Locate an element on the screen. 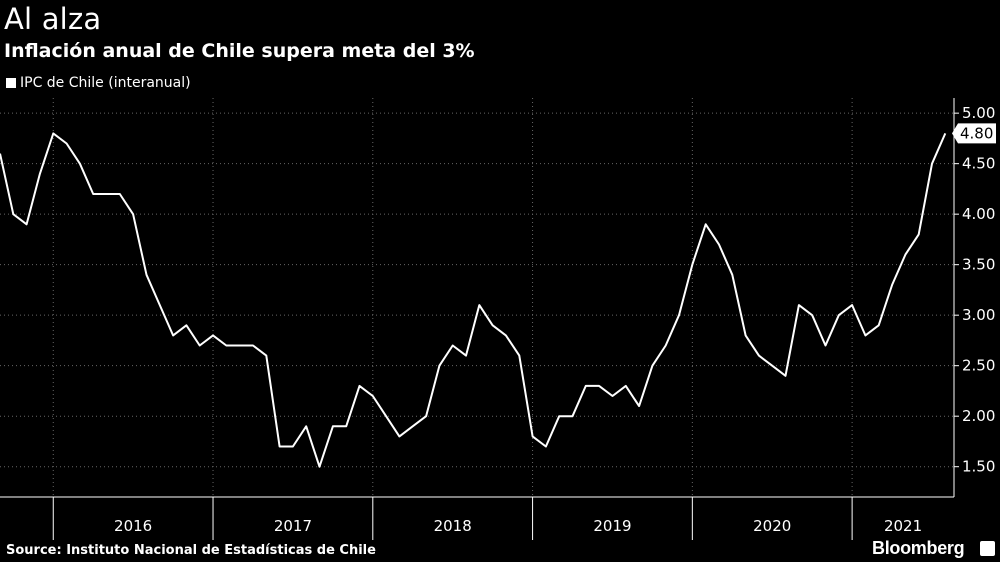 The height and width of the screenshot is (562, 1000). y-tick-label: 2.00 is located at coordinates (978, 416).